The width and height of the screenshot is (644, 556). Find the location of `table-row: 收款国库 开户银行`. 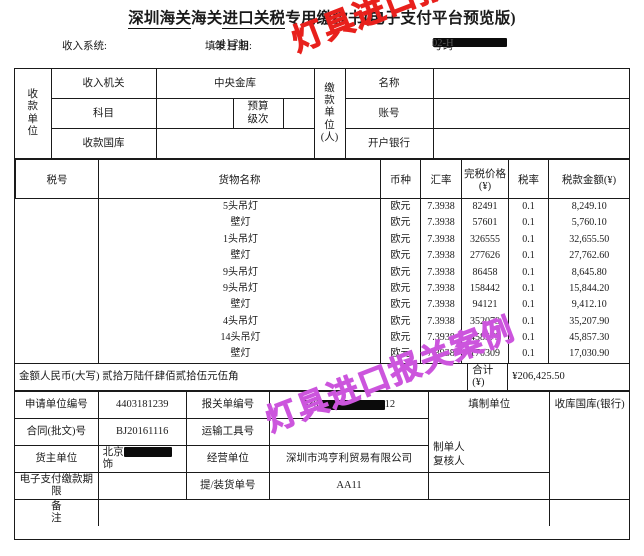

table-row: 收款国库 开户银行 is located at coordinates (322, 143).